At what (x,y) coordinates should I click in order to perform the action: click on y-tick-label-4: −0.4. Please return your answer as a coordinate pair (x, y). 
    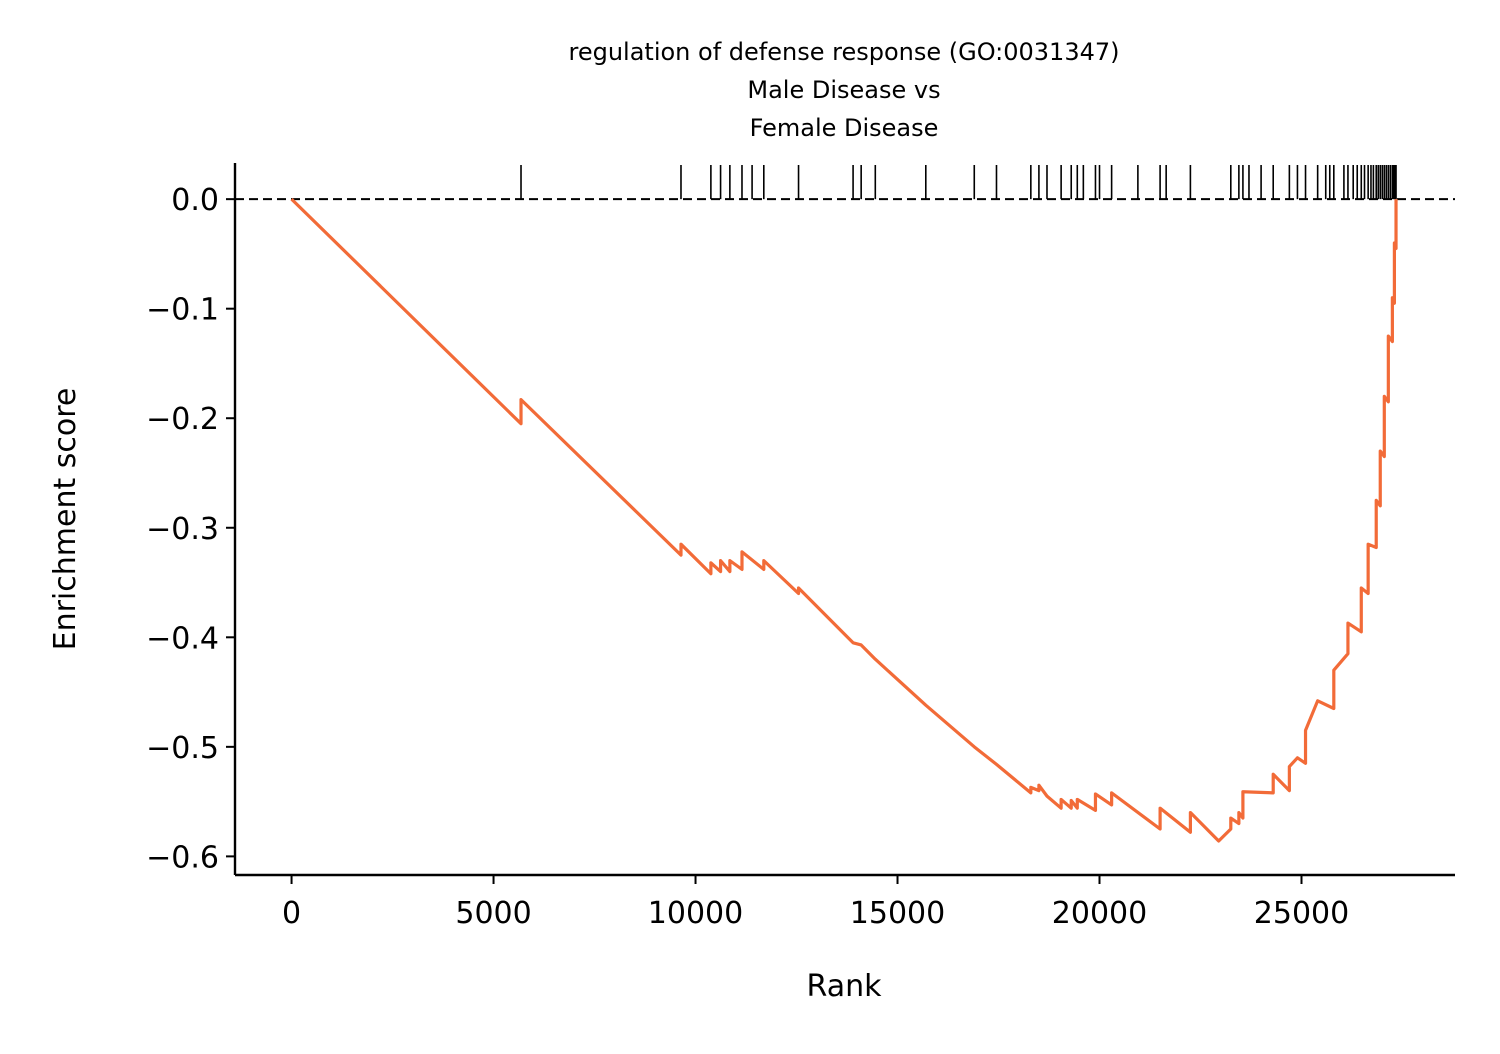
    Looking at the image, I should click on (182, 638).